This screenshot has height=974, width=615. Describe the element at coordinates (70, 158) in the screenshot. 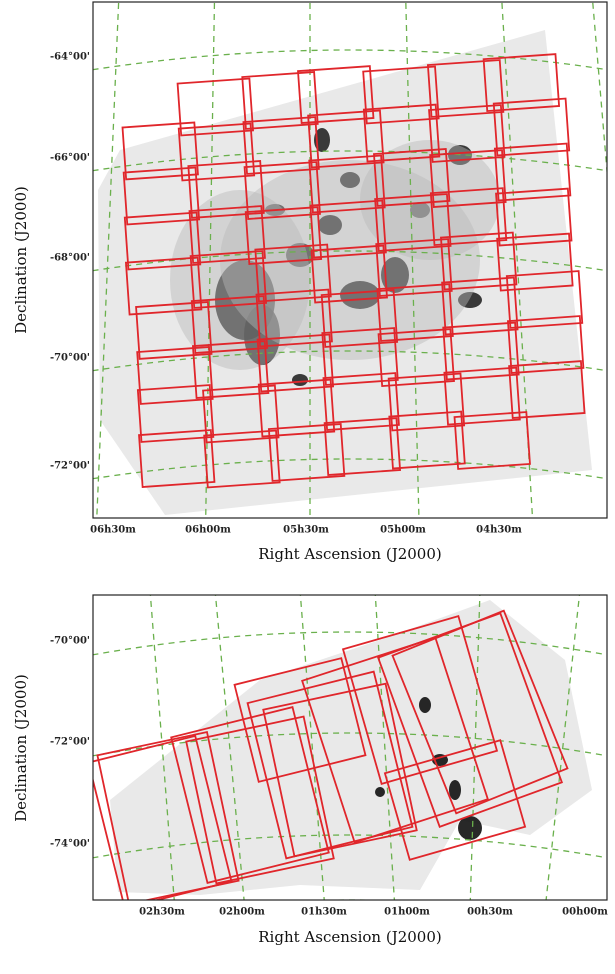

I see `y-tick-label: -66°00'` at that location.